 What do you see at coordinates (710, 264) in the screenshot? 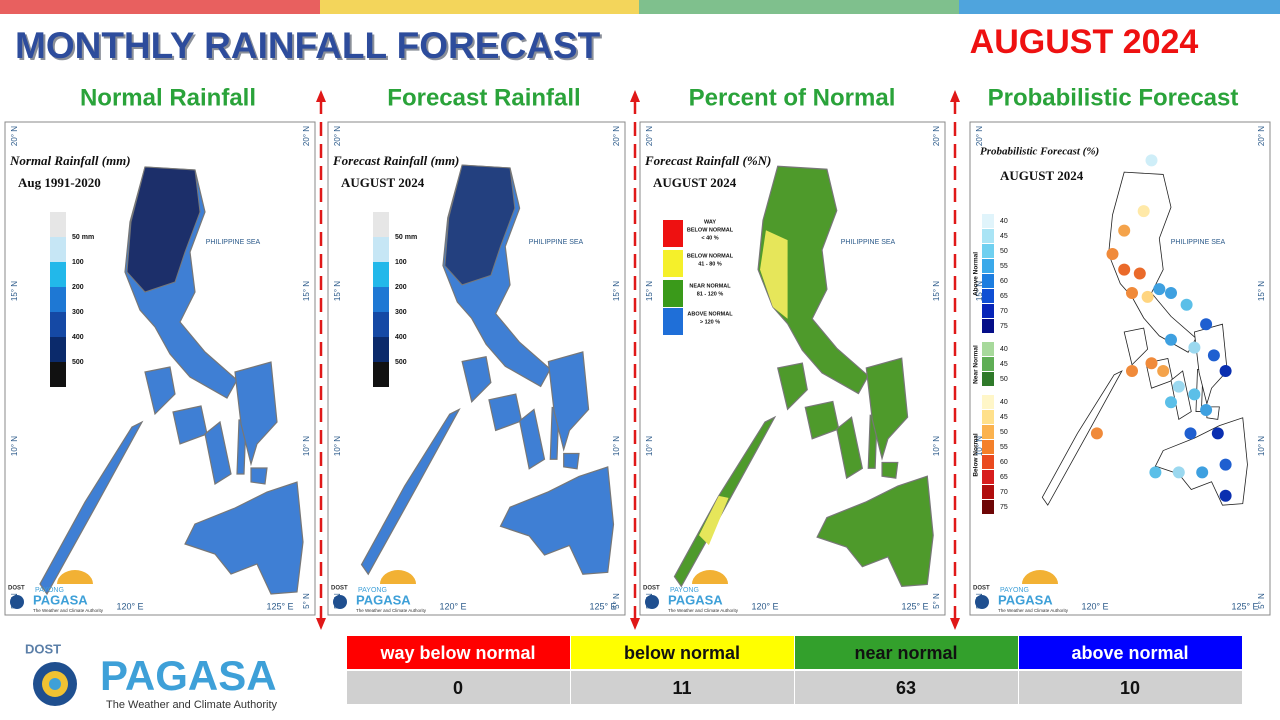
I see `legend-label: 41 - 80 %` at bounding box center [710, 264].